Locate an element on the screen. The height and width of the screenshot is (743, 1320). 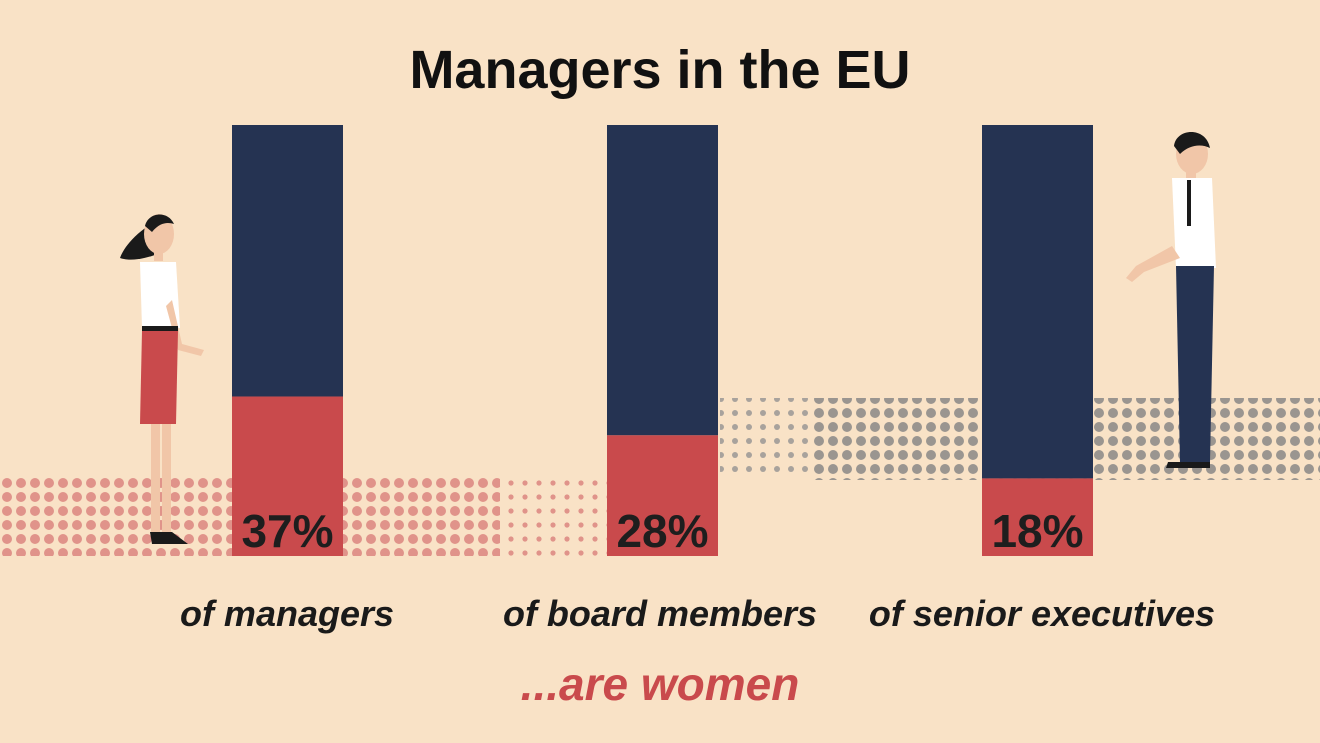
chart-title: Managers in the EU is located at coordinates (659, 70).